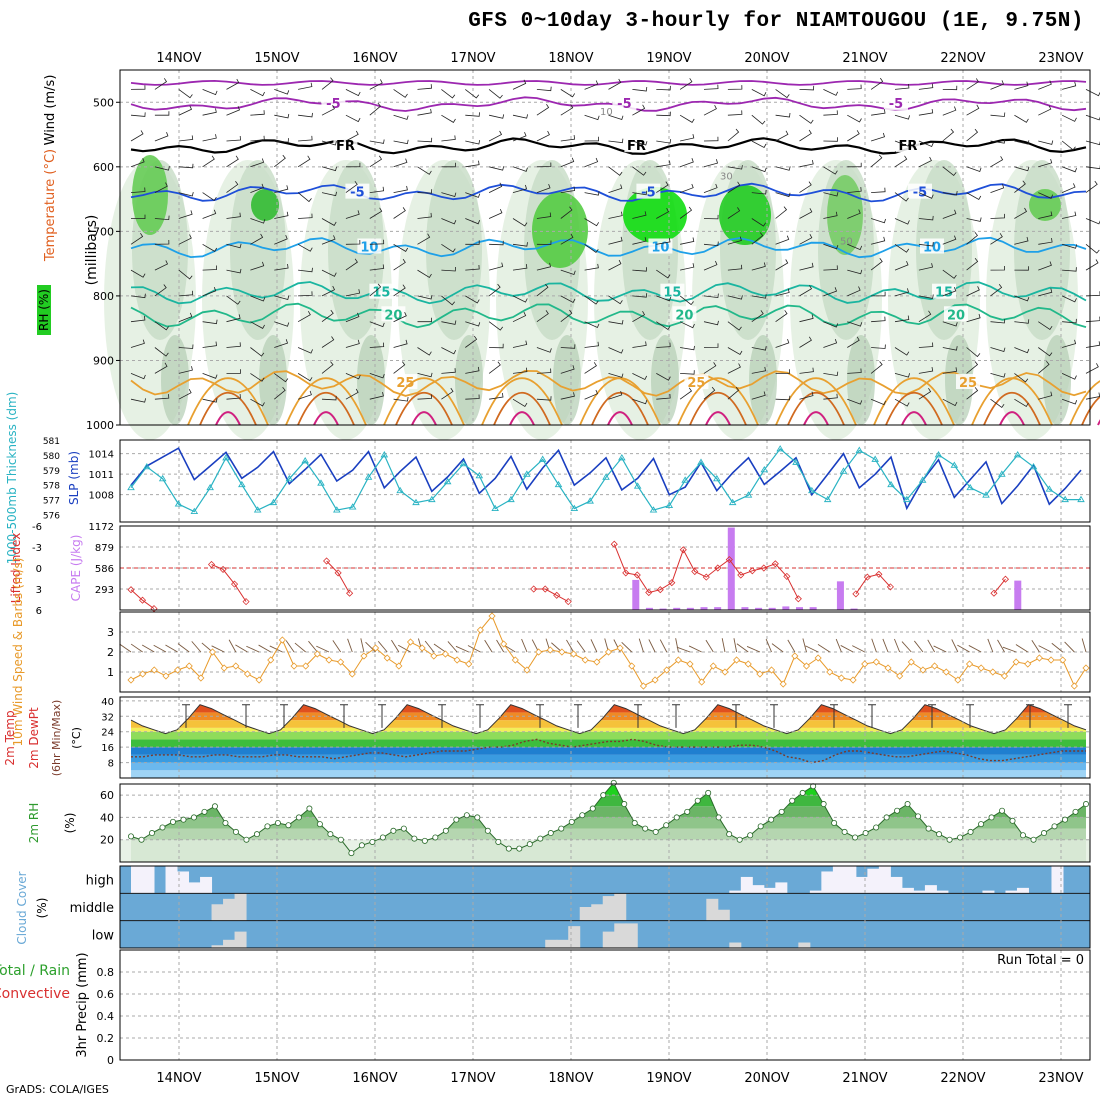 Image resolution: width=1100 pixels, height=1100 pixels. I want to click on rh2m-band, so click(608, 850).